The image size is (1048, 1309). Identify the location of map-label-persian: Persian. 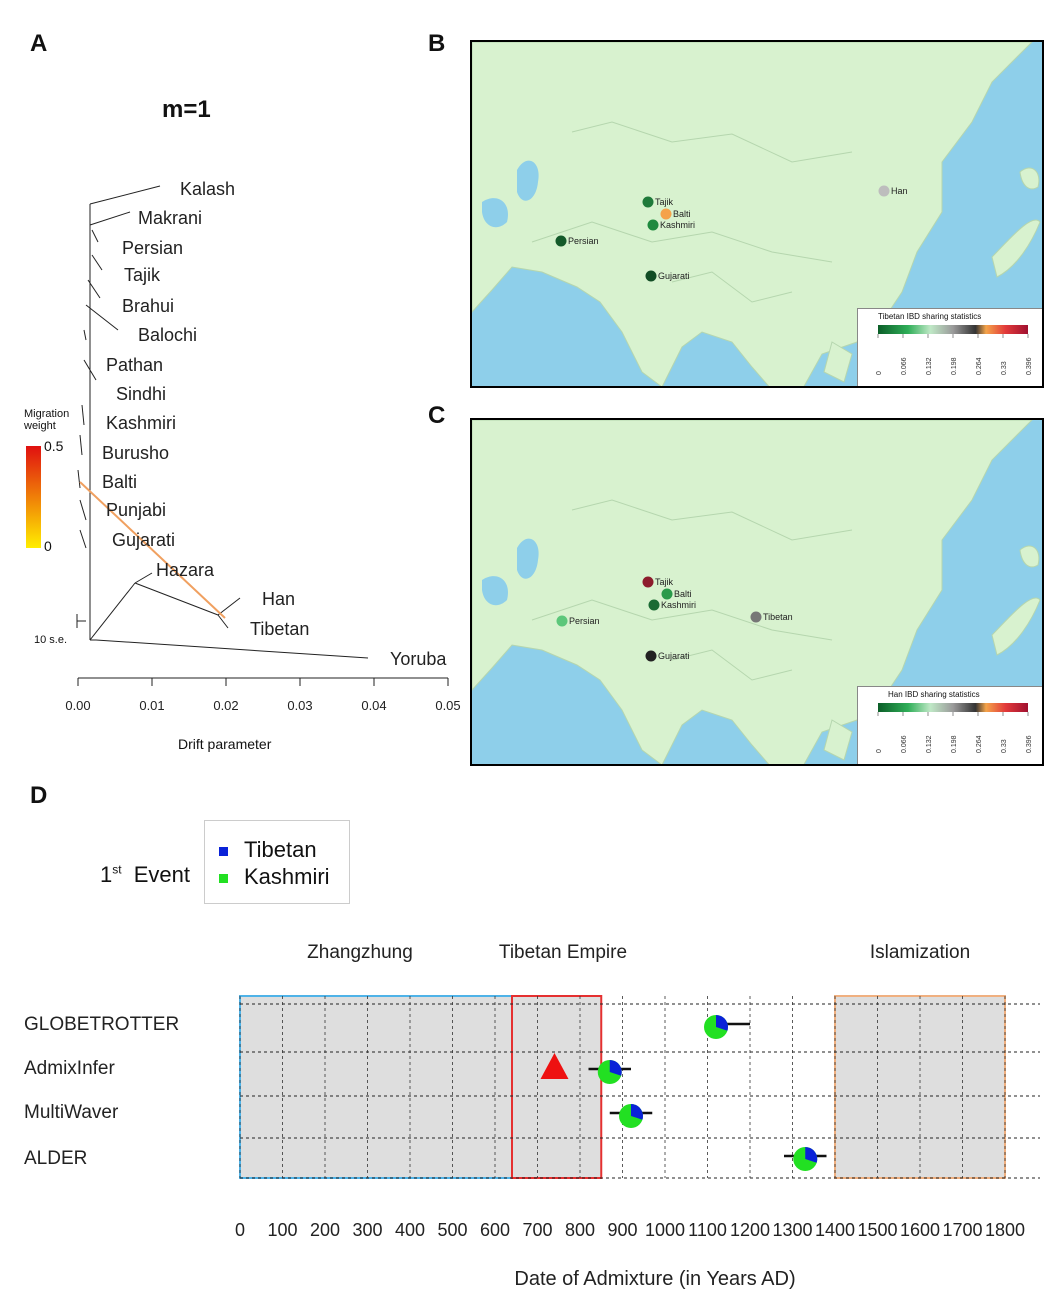
(583, 241).